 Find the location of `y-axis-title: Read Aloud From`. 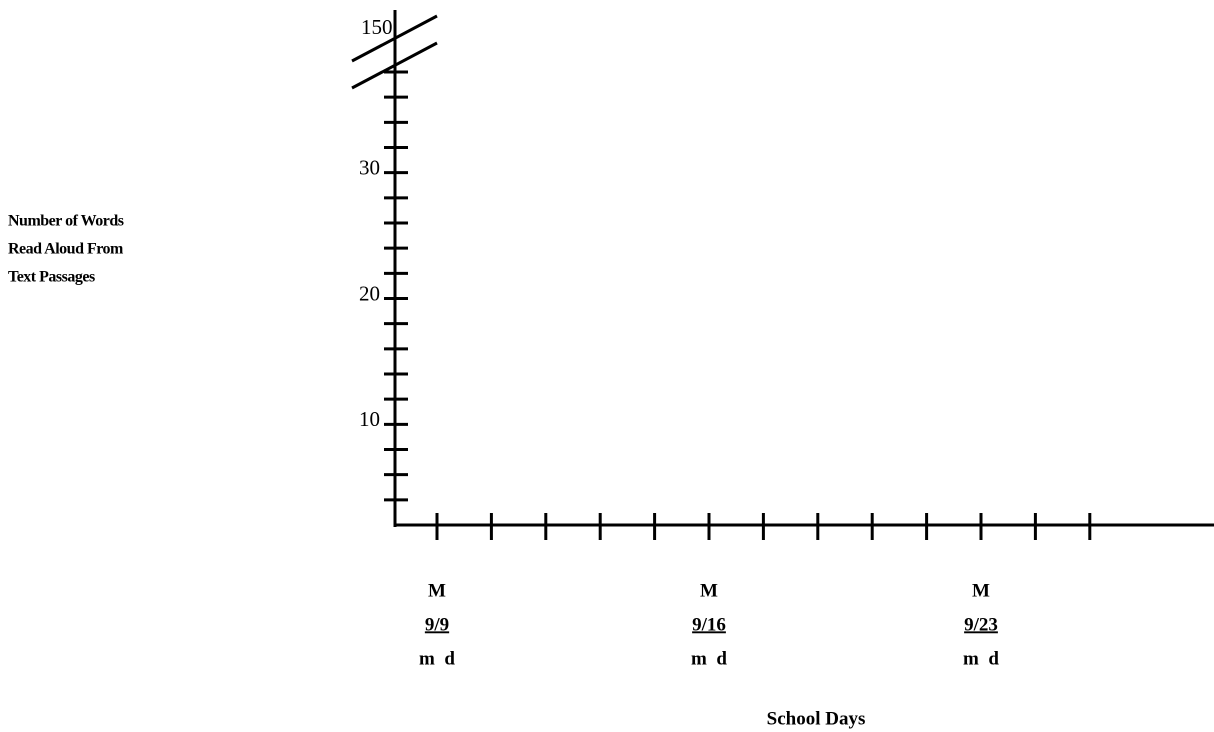

y-axis-title: Read Aloud From is located at coordinates (66, 249).